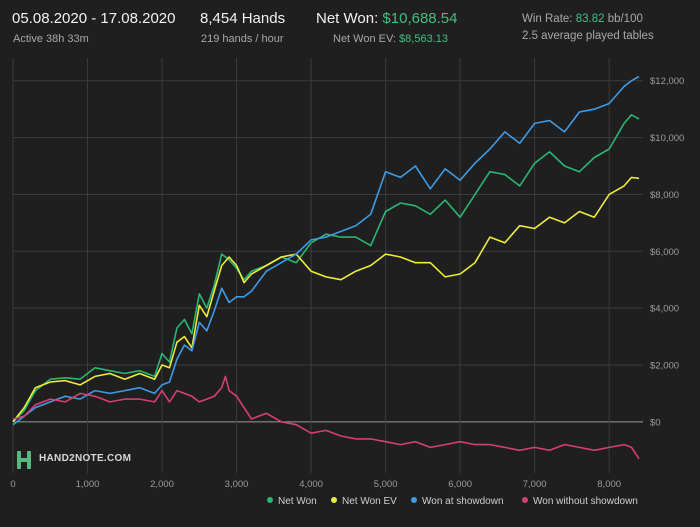 The width and height of the screenshot is (700, 527). I want to click on win-rate-unit: bb/100, so click(625, 19).